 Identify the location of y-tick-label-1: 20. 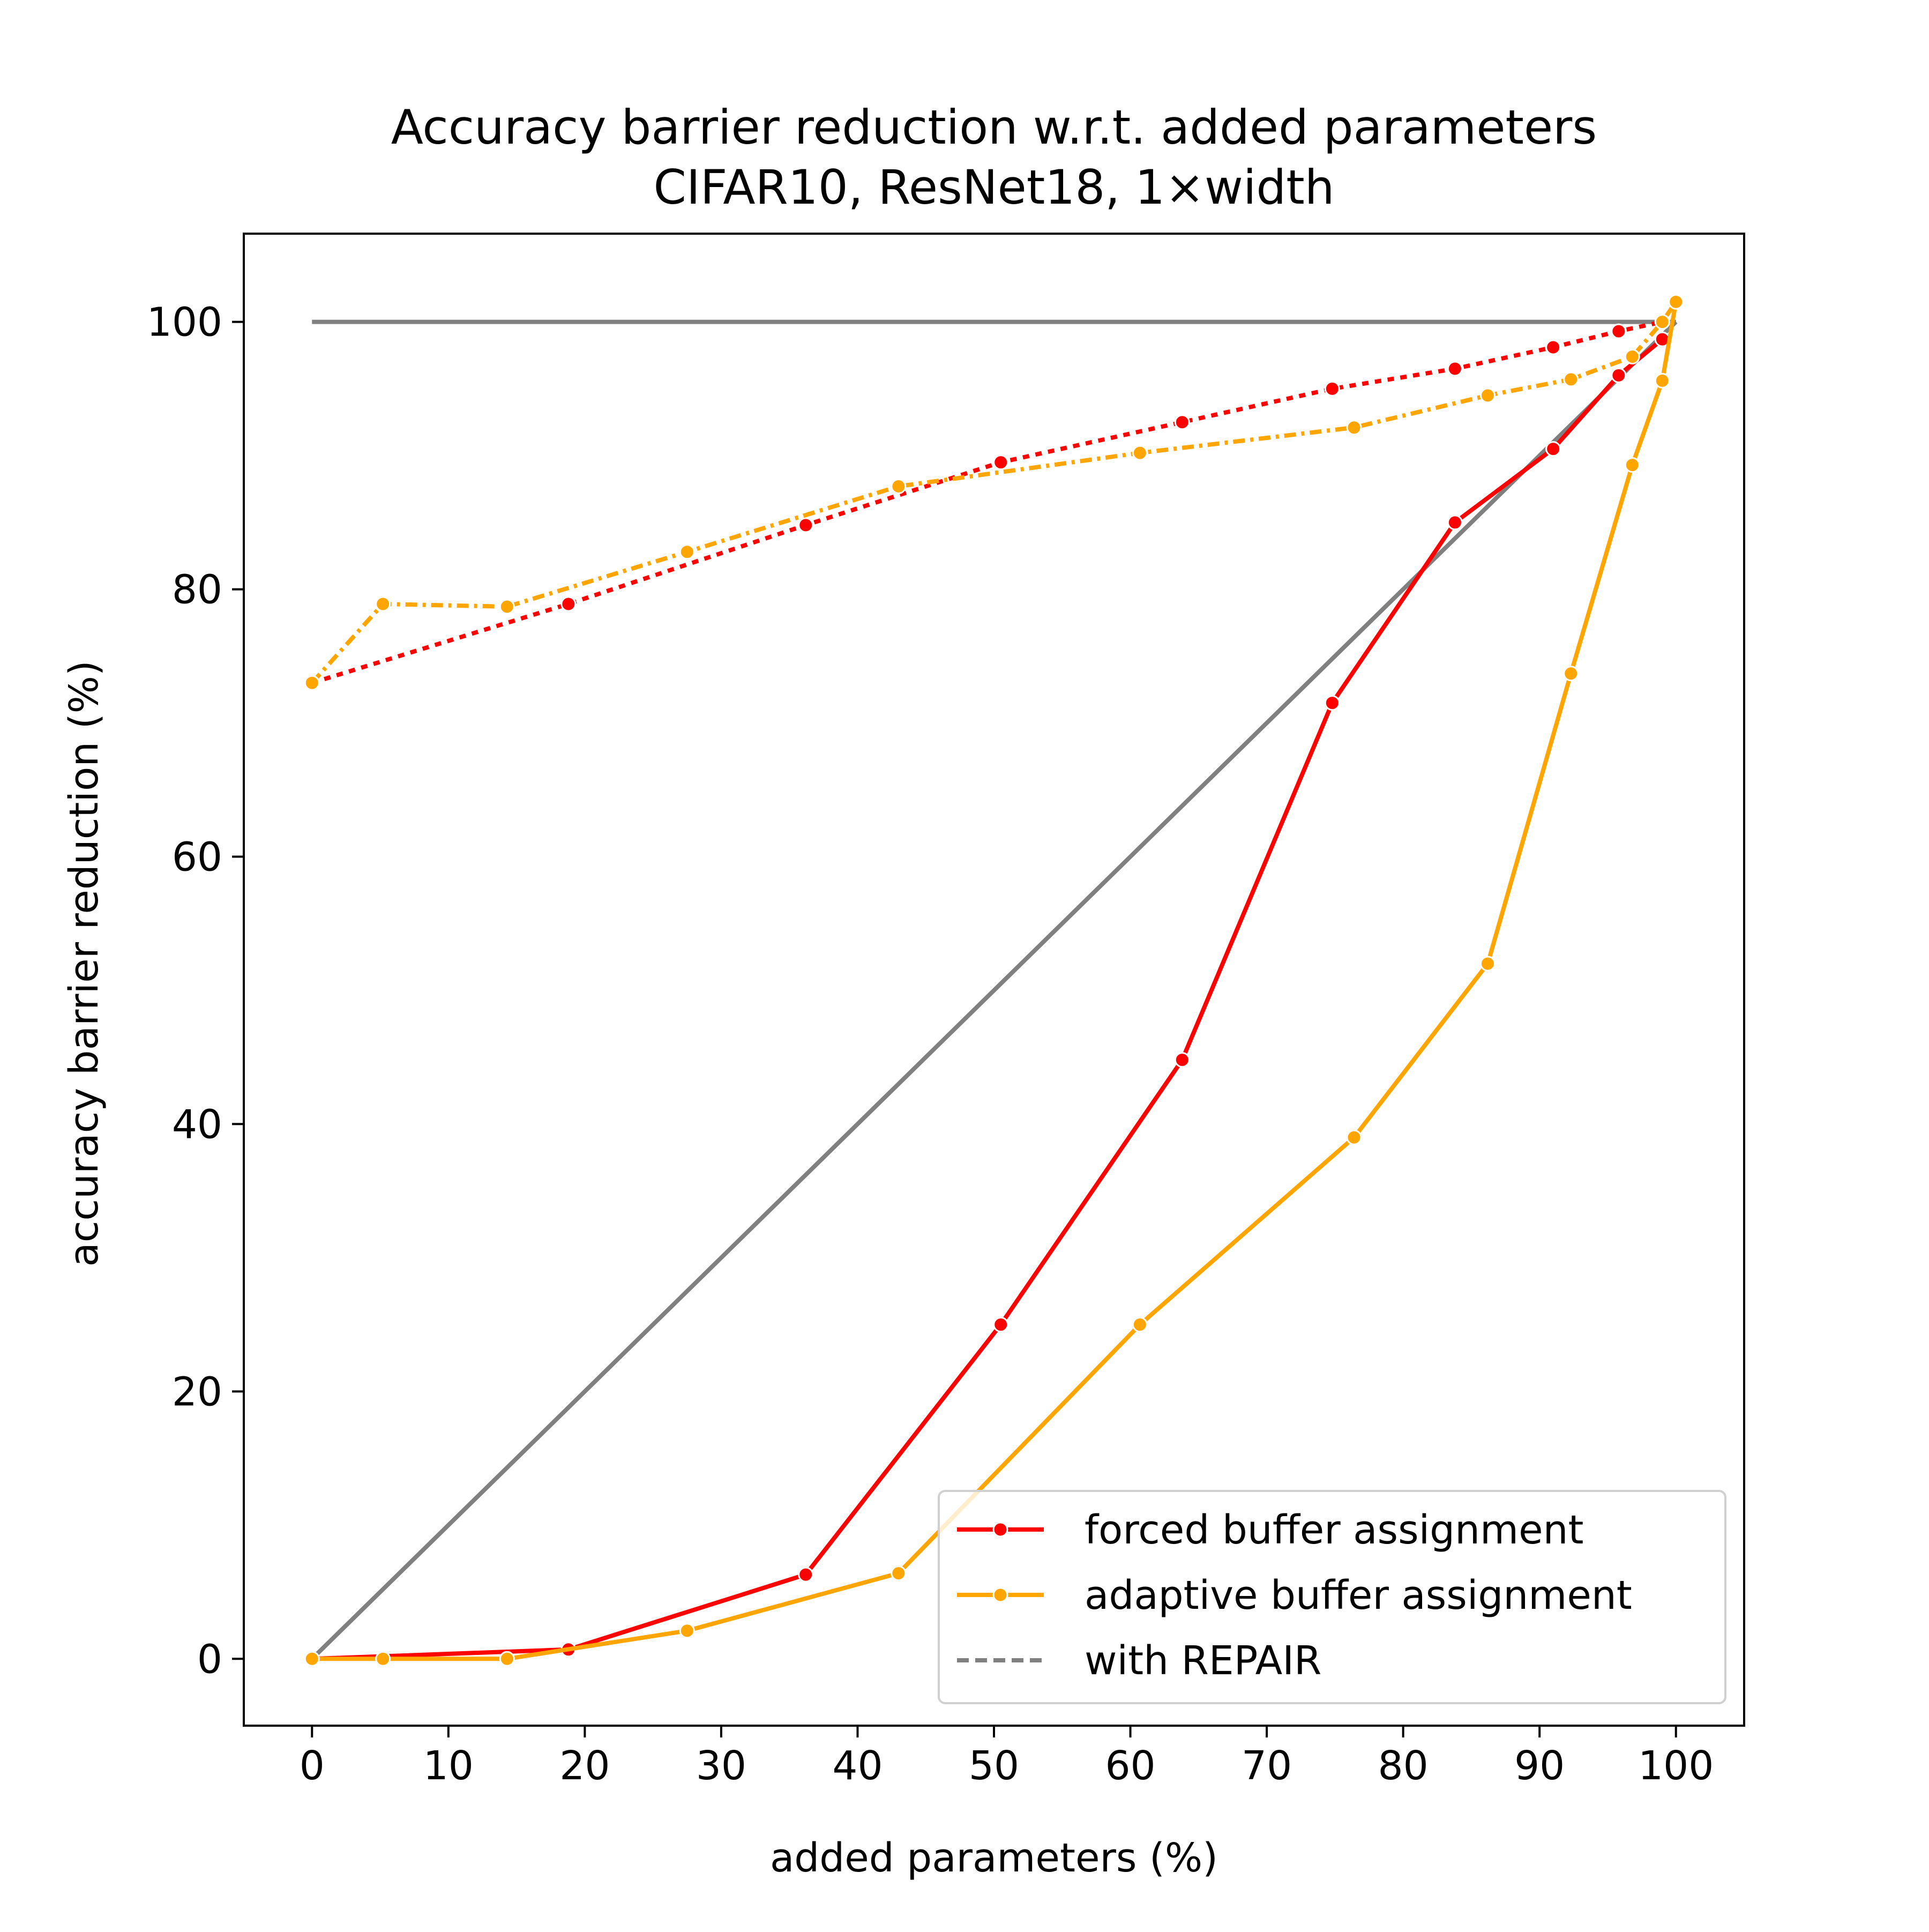
(197, 1392).